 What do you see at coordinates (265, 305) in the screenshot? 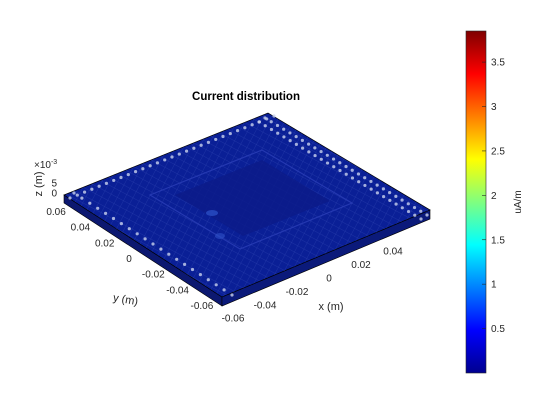
I see `x-tick-label: -0.04` at bounding box center [265, 305].